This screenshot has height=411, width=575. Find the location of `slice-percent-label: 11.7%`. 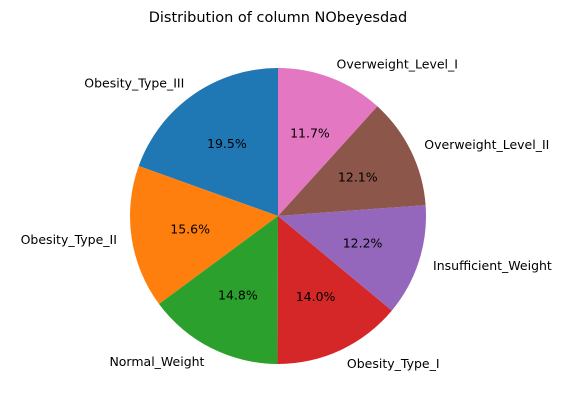

slice-percent-label: 11.7% is located at coordinates (310, 133).